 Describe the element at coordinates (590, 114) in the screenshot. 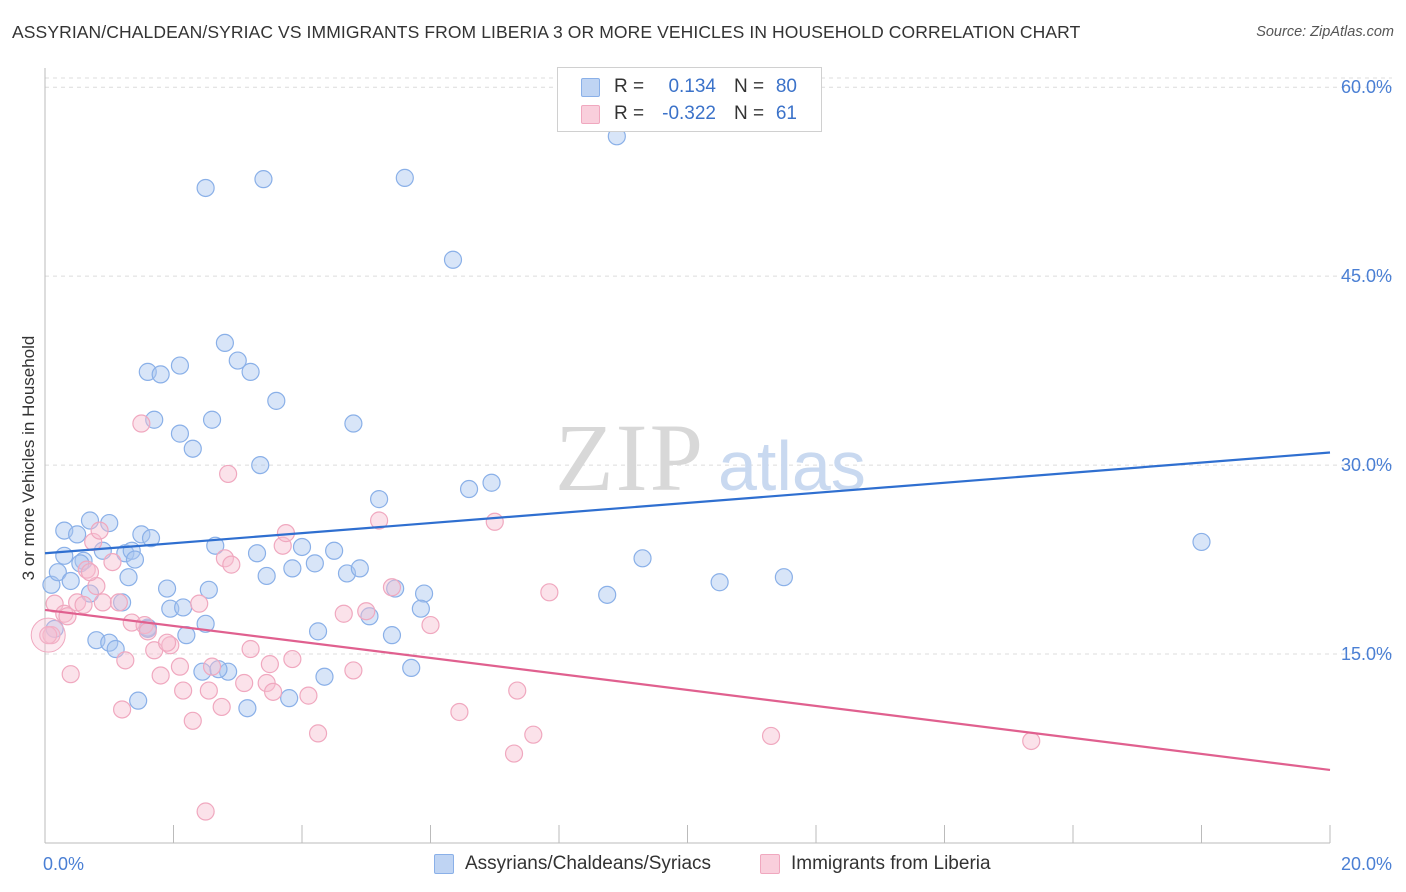

I see `swatch-pink` at that location.